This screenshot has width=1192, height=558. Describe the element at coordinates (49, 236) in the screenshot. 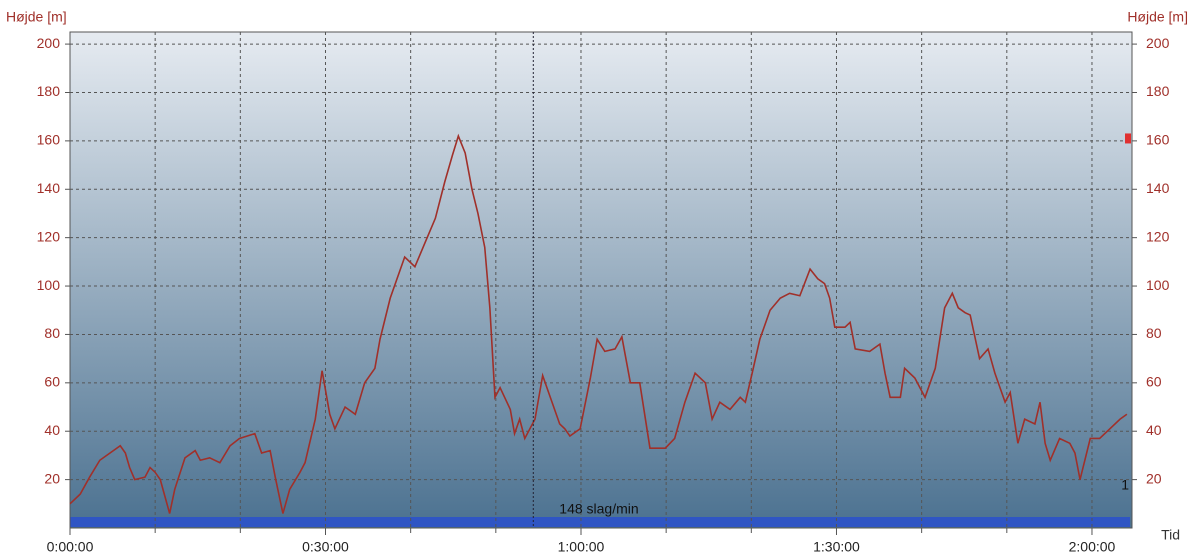

I see `y-tick-label: 120` at that location.